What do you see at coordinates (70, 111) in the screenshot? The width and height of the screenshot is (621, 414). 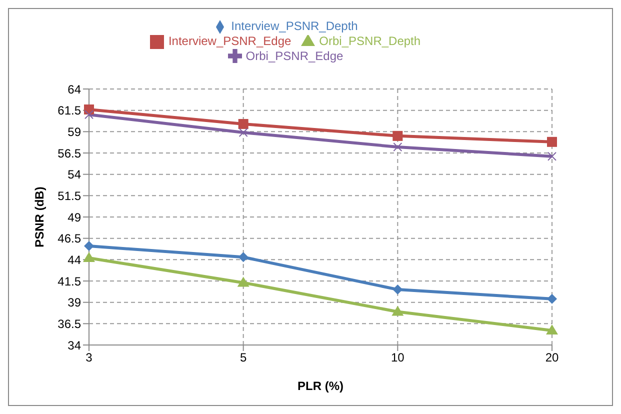 I see `y-tick-label: 61.5` at bounding box center [70, 111].